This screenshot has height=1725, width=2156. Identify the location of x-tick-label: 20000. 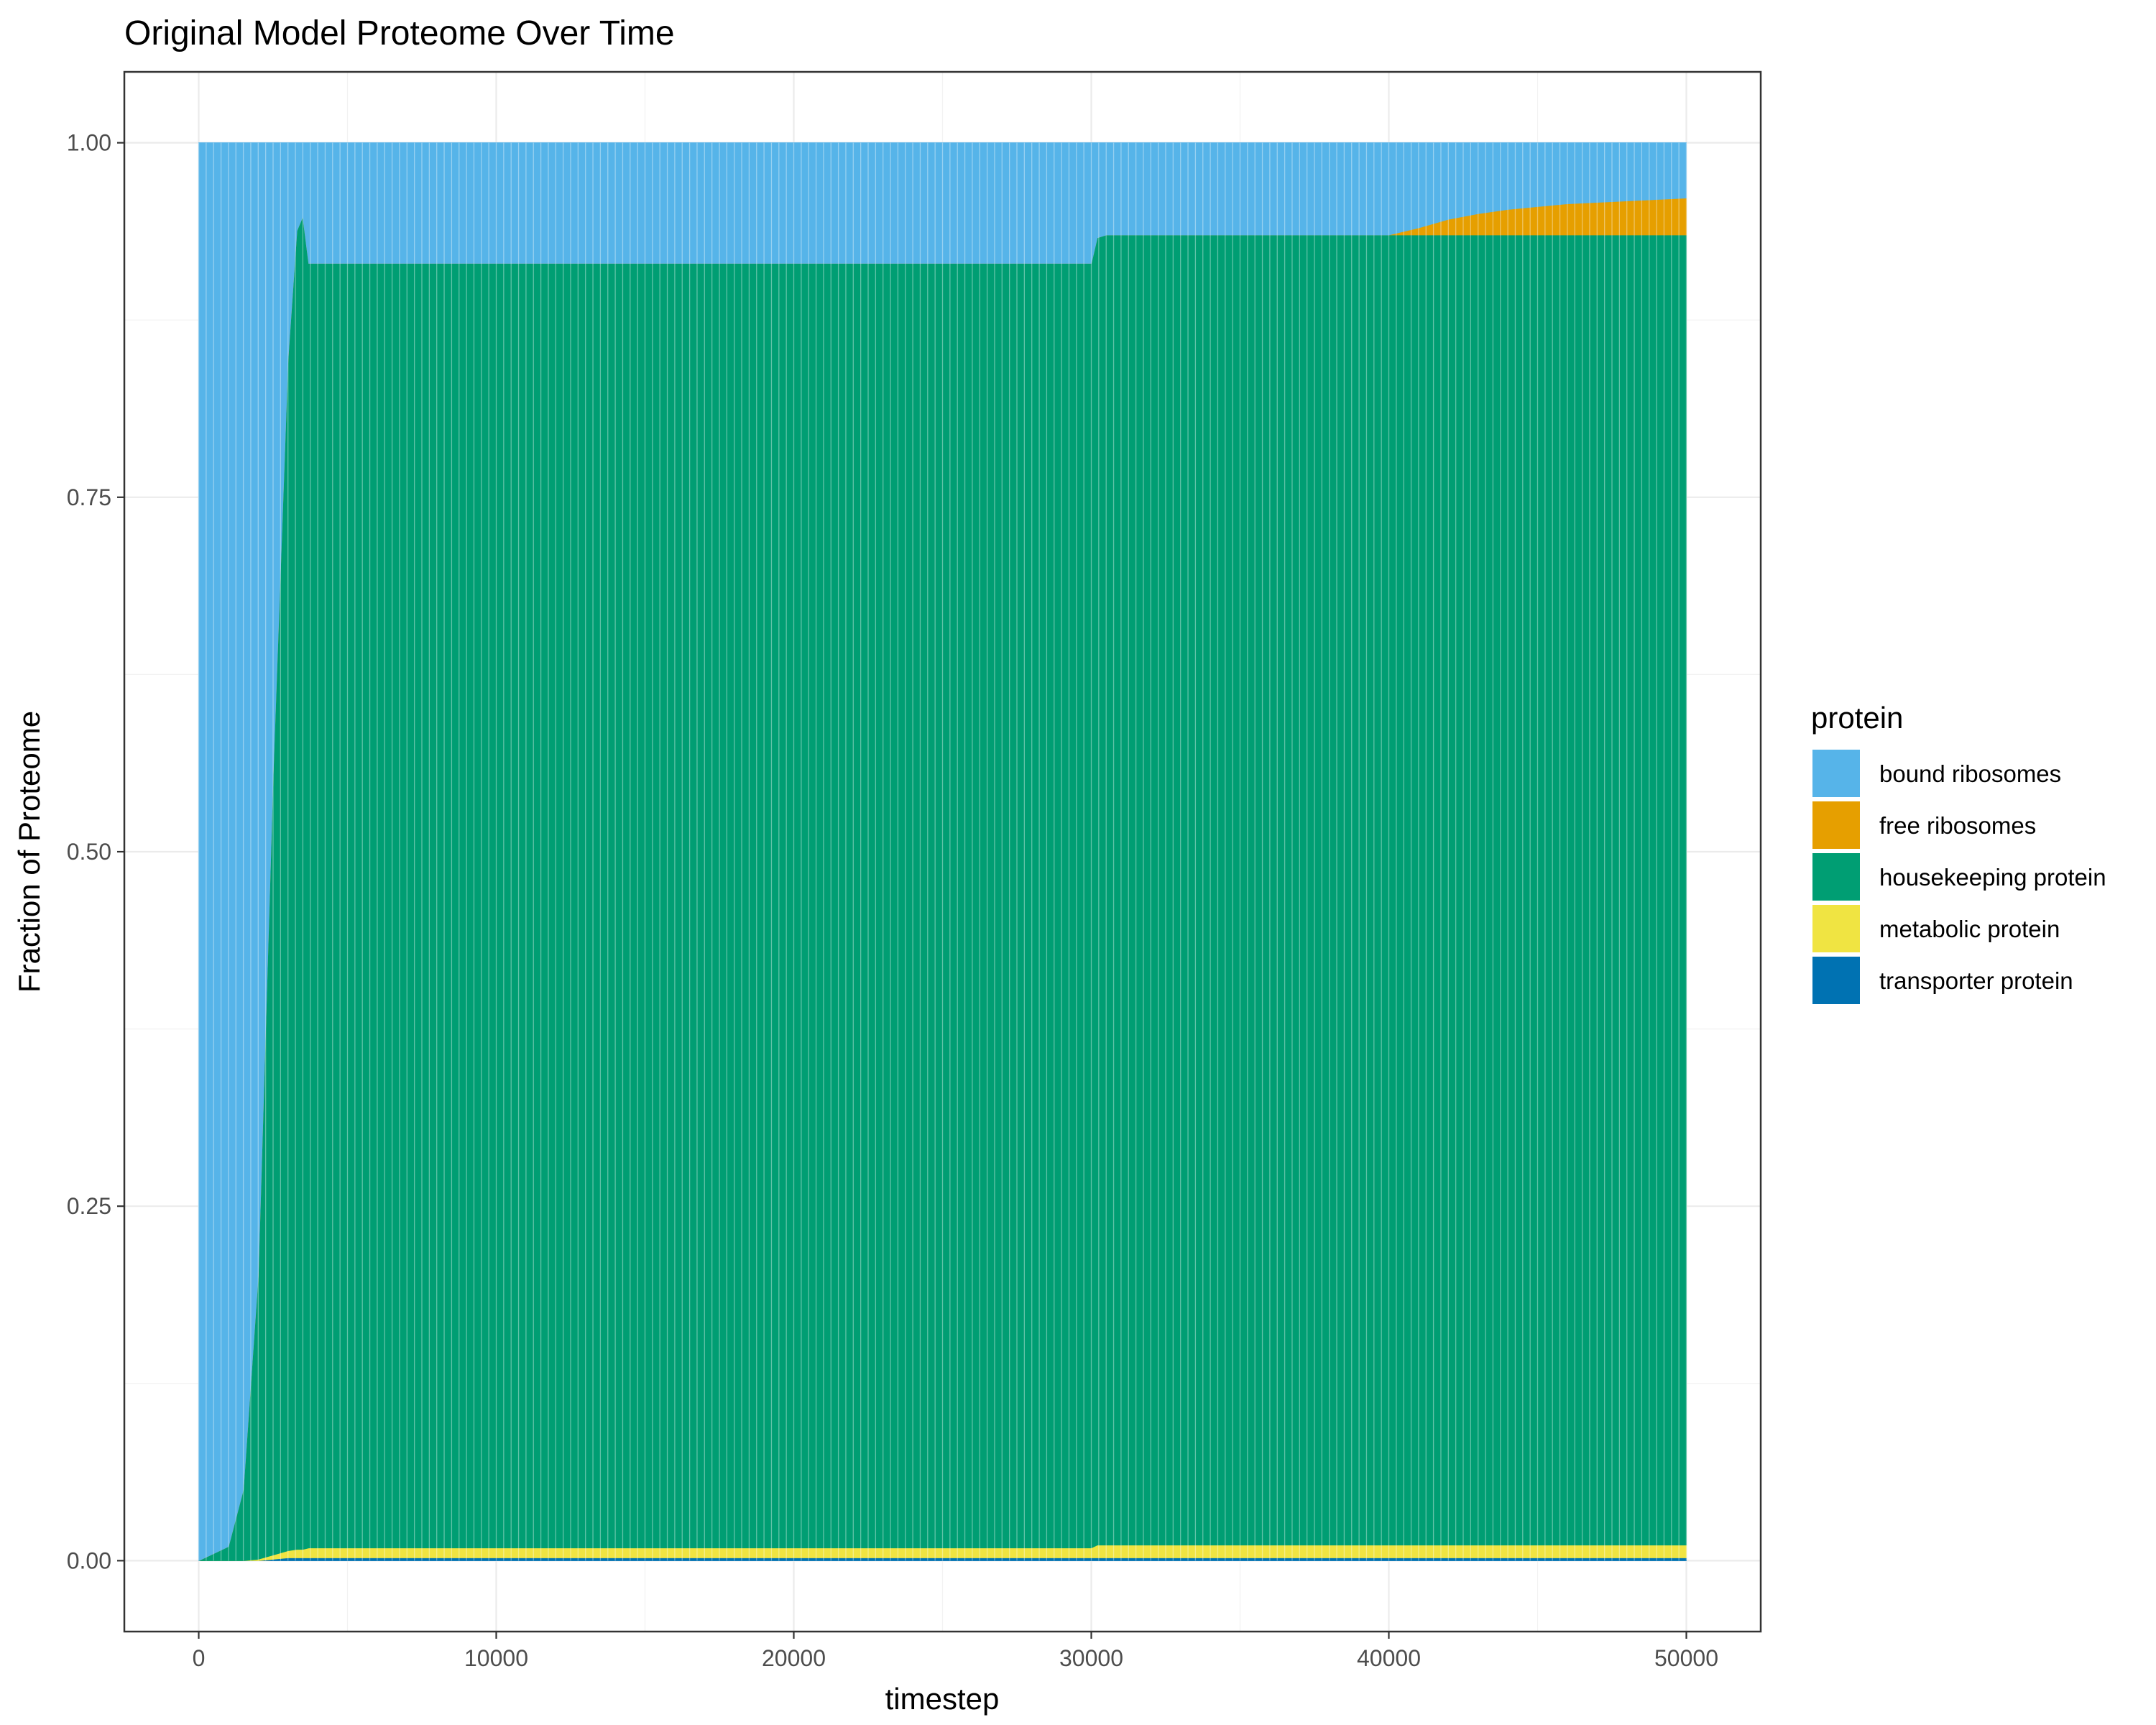
(794, 1658).